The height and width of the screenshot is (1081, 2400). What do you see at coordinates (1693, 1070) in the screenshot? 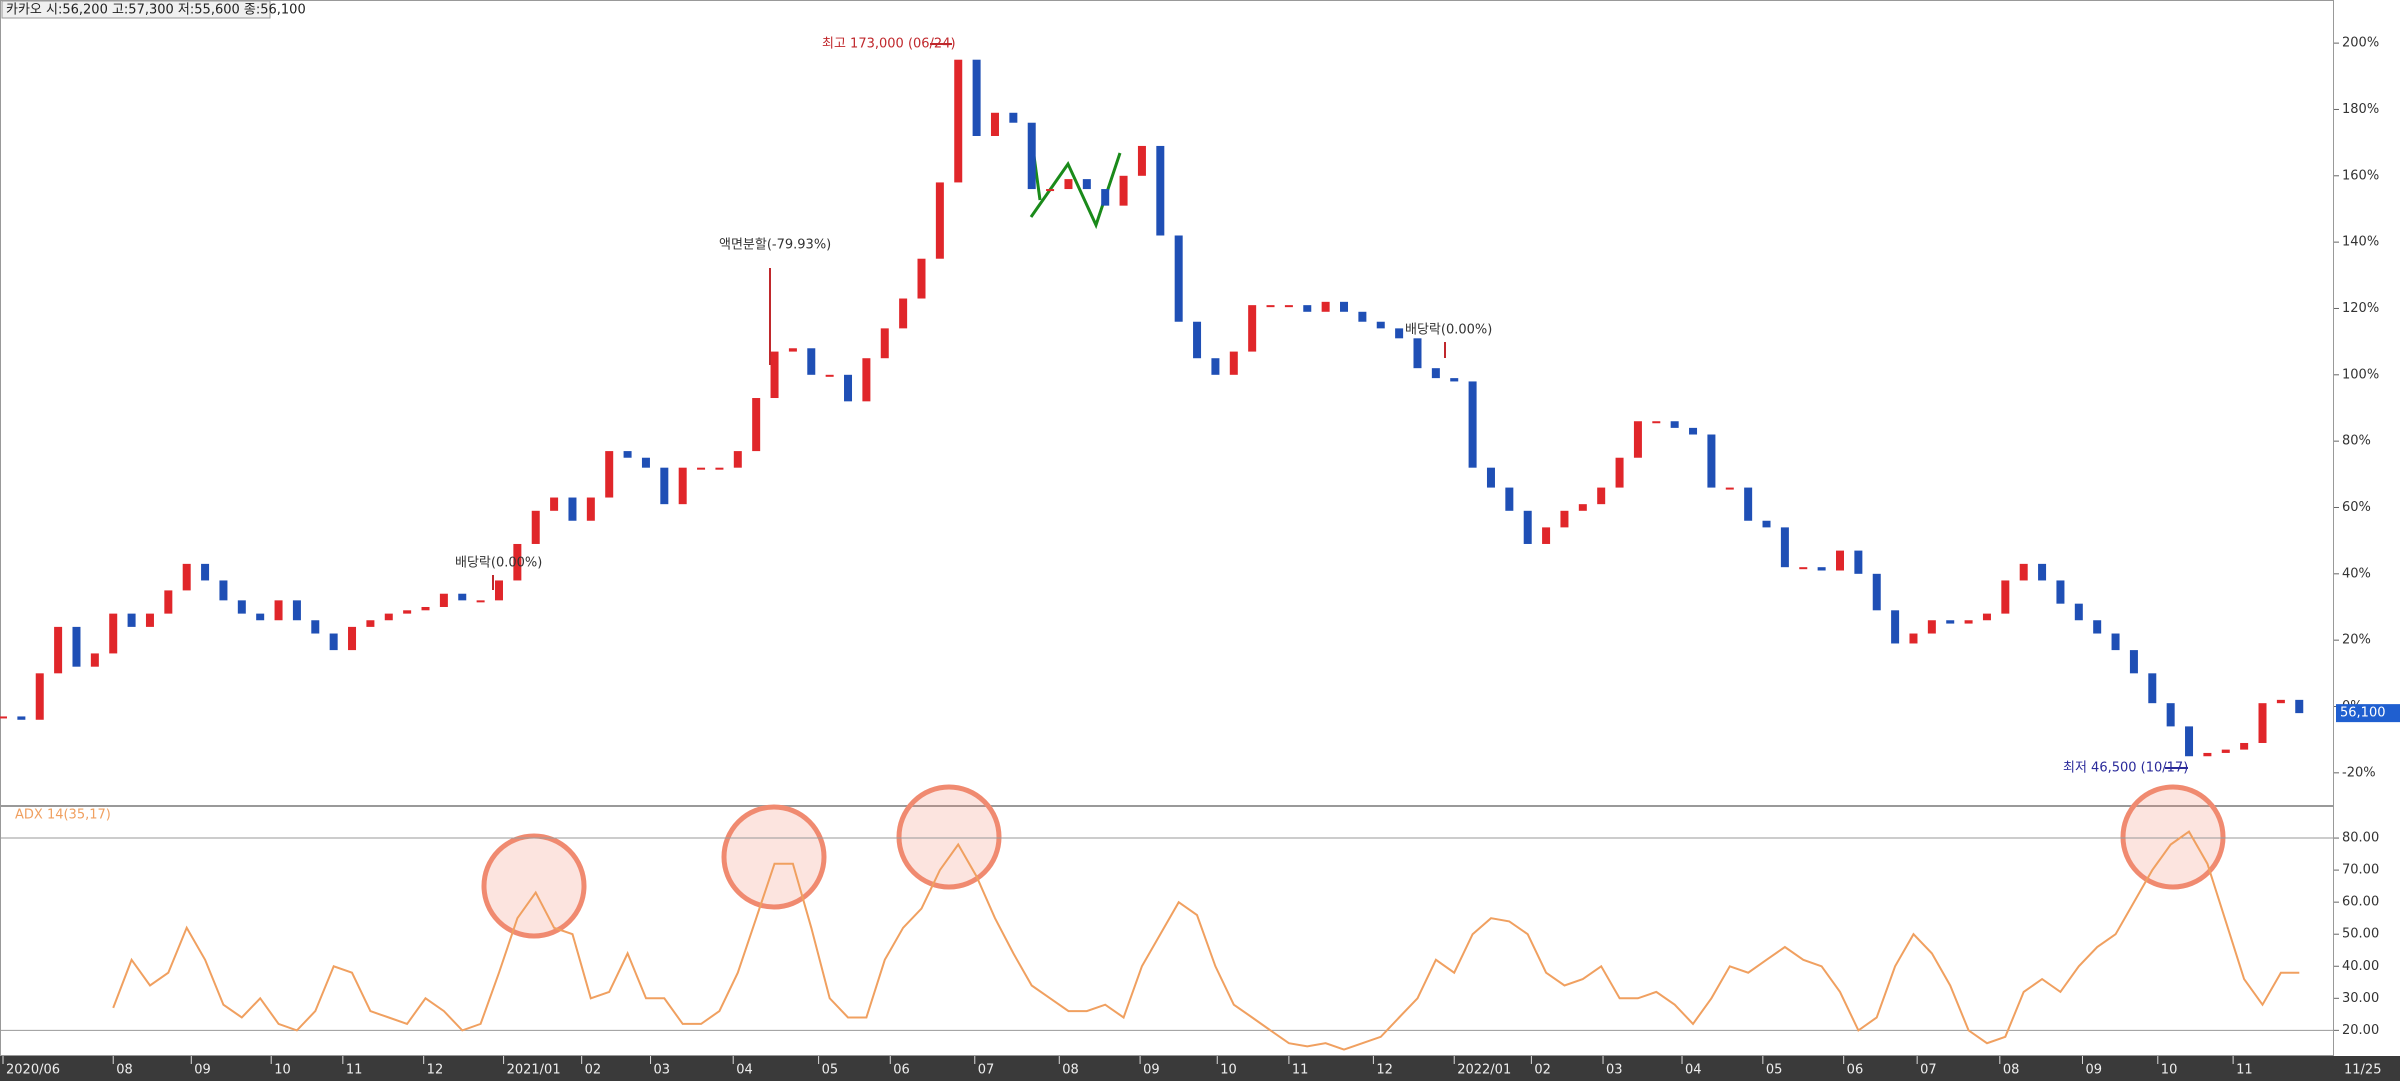
I see `x-tick-label: 04` at bounding box center [1693, 1070].